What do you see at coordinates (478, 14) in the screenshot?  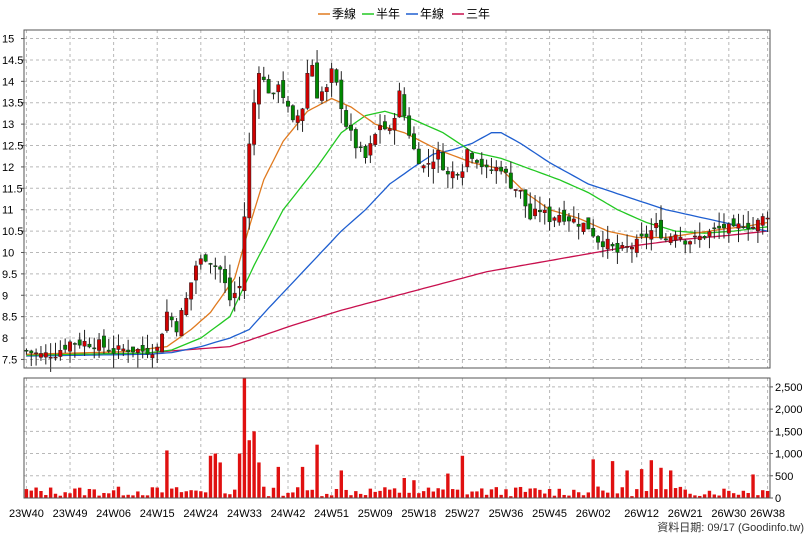 I see `legend-label-three-year: 三年` at bounding box center [478, 14].